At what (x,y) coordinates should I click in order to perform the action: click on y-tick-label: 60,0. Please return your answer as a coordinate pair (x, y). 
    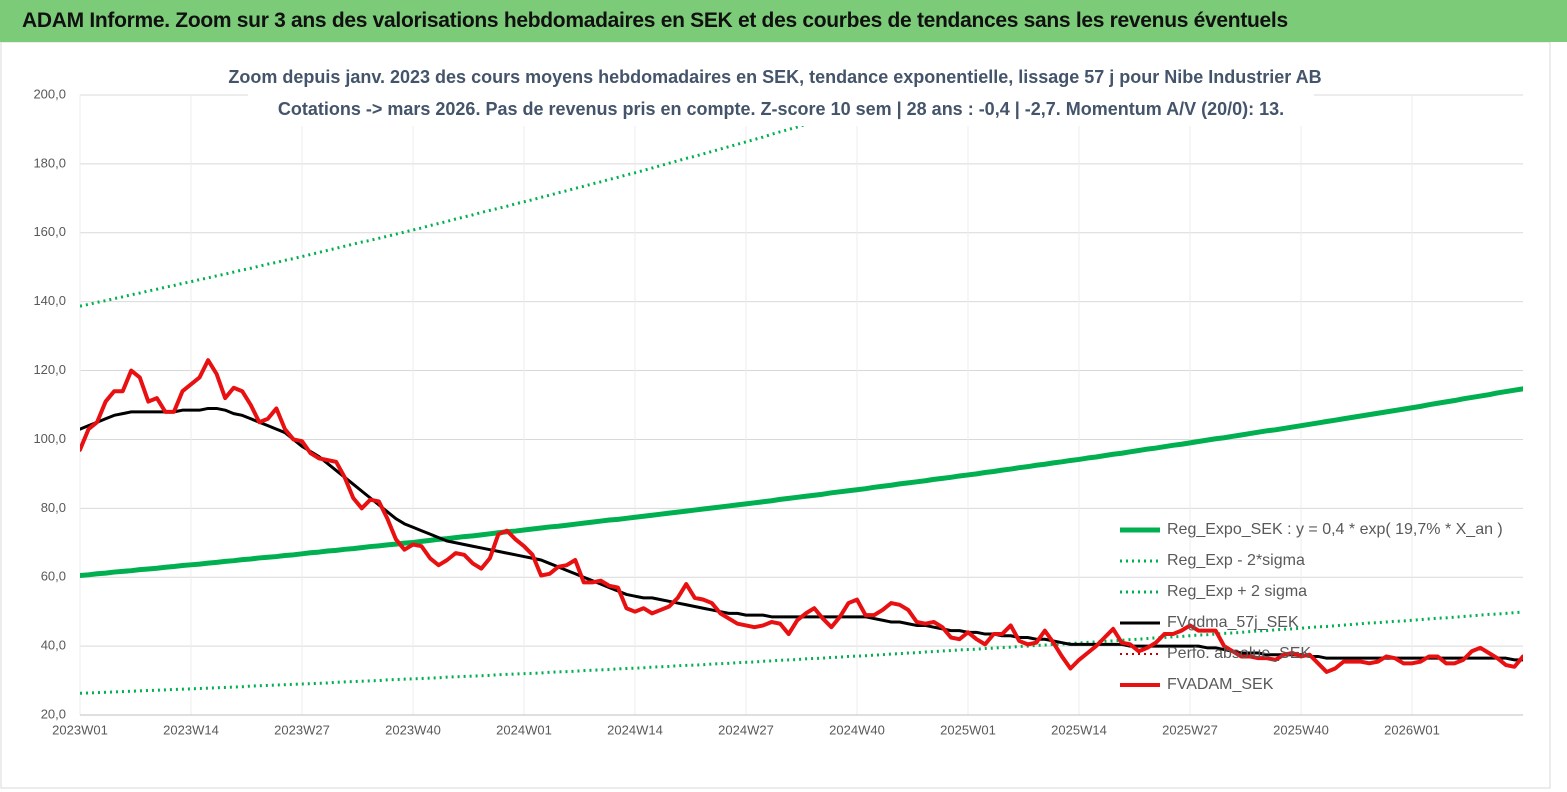
    Looking at the image, I should click on (53, 576).